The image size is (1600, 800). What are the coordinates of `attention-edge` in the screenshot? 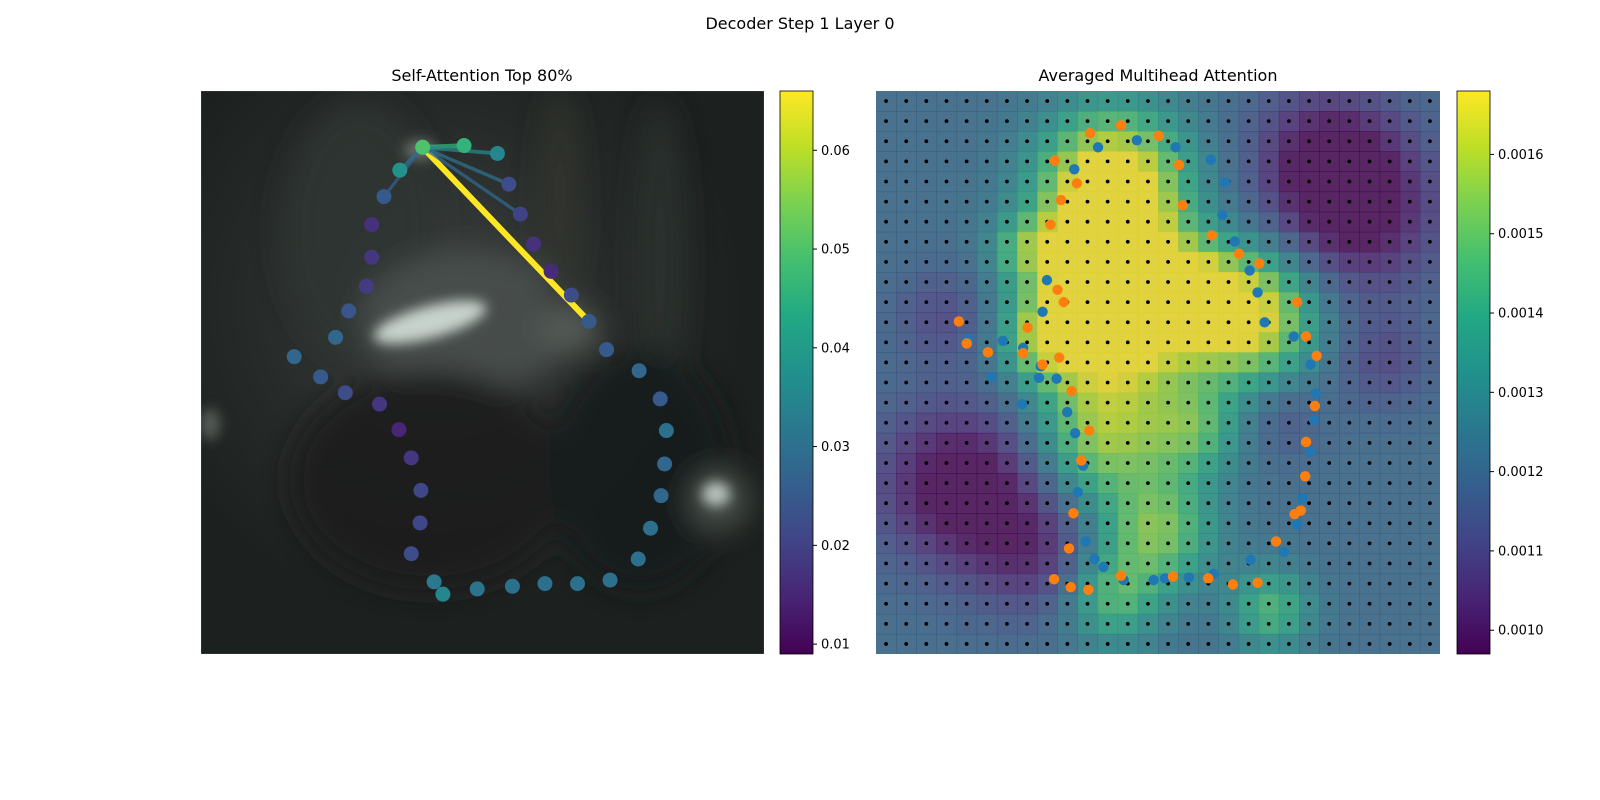 It's located at (471, 180).